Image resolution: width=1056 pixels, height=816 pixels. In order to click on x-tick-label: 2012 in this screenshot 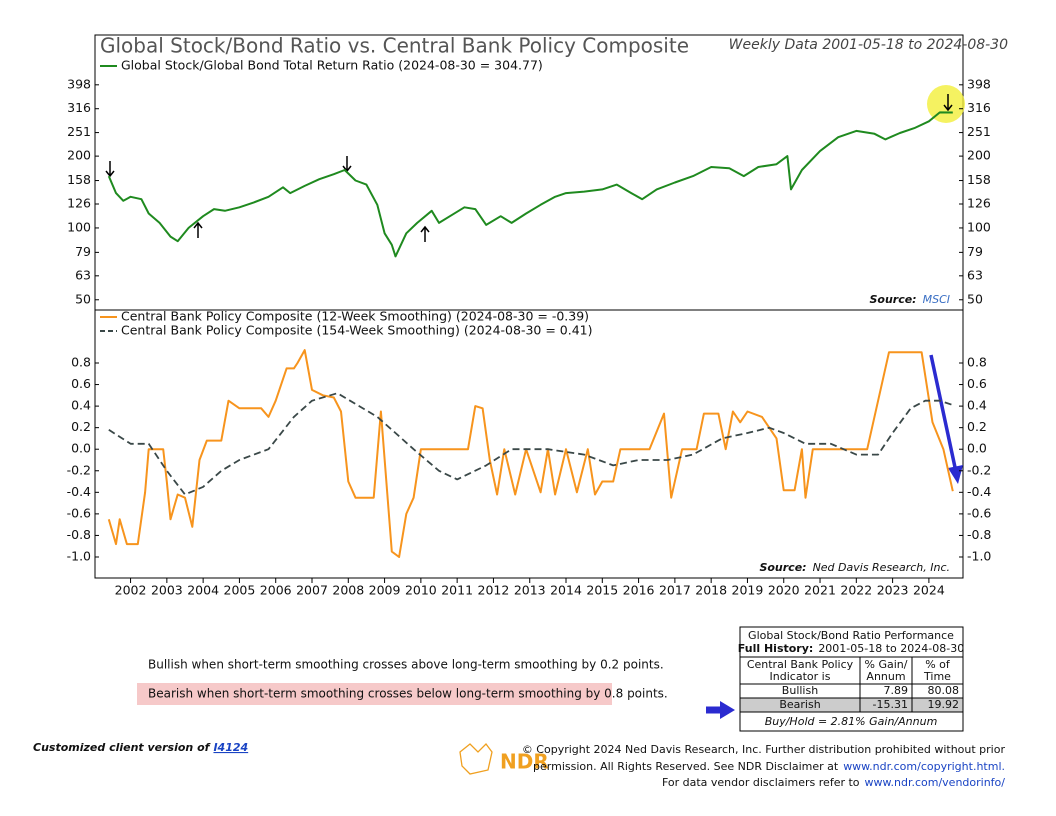, I will do `click(494, 590)`.